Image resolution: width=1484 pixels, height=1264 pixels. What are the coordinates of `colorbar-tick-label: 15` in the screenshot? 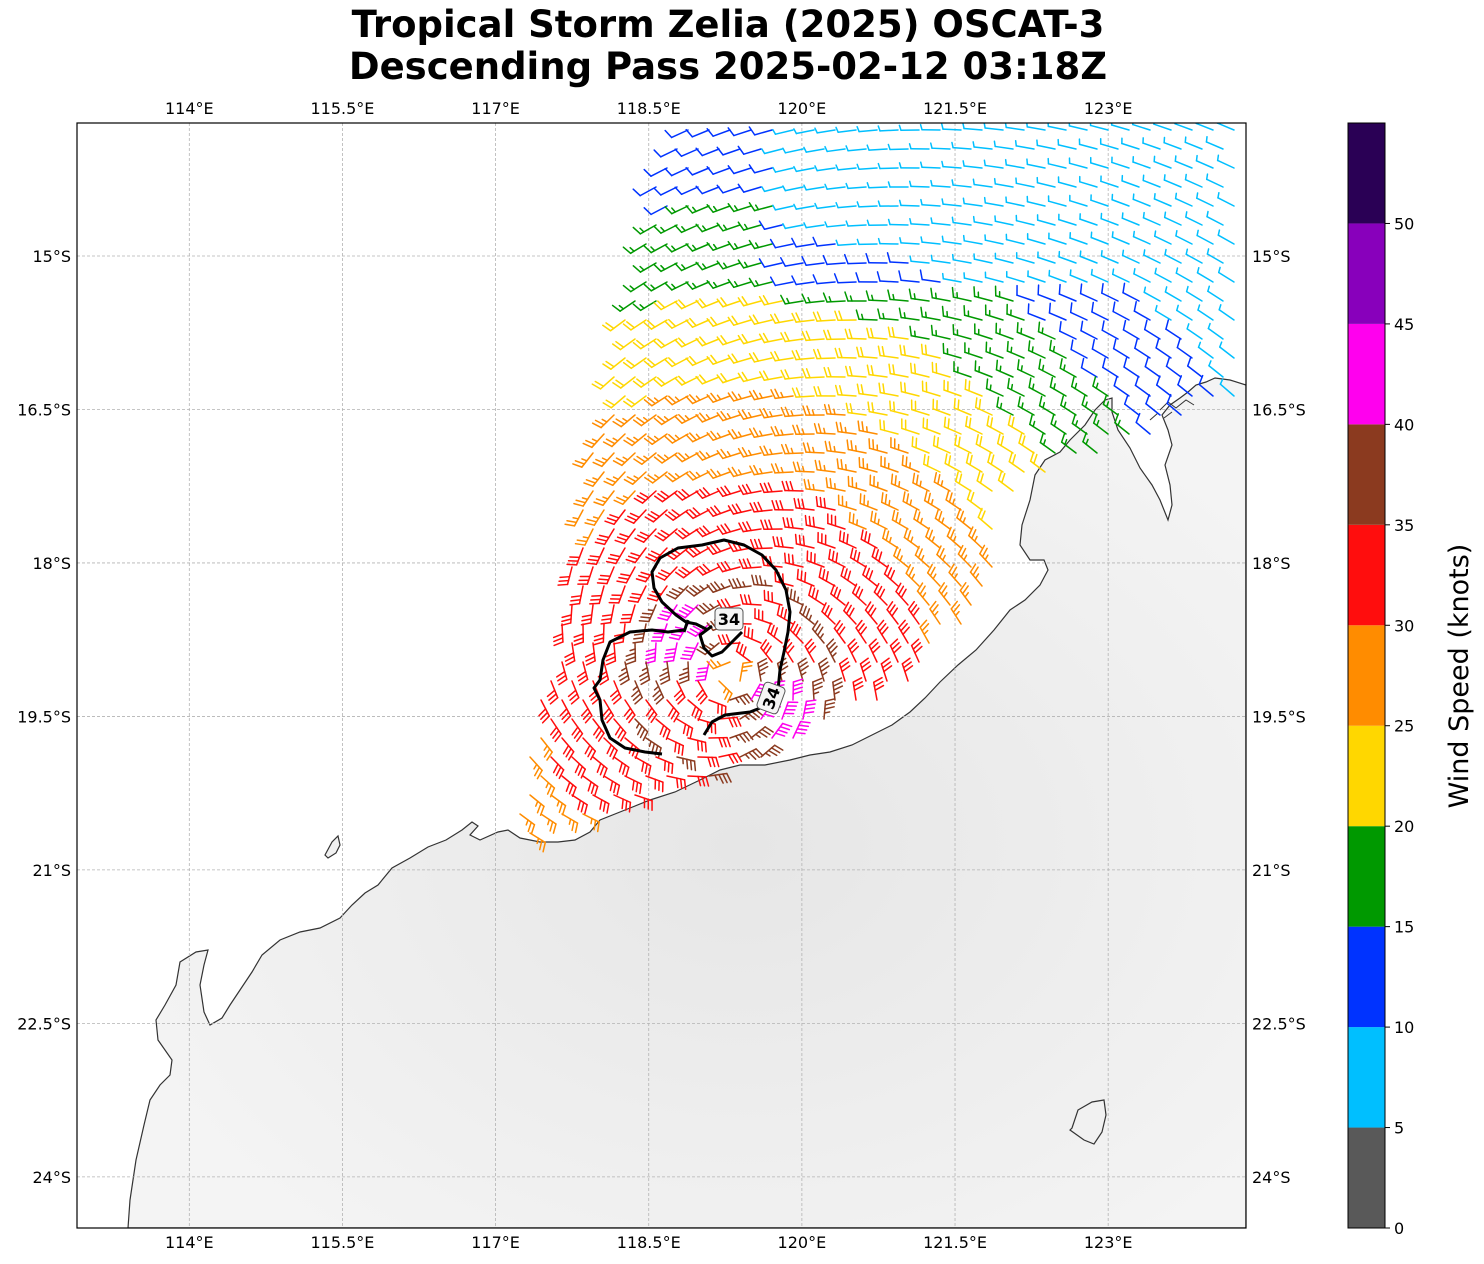 It's located at (1404, 927).